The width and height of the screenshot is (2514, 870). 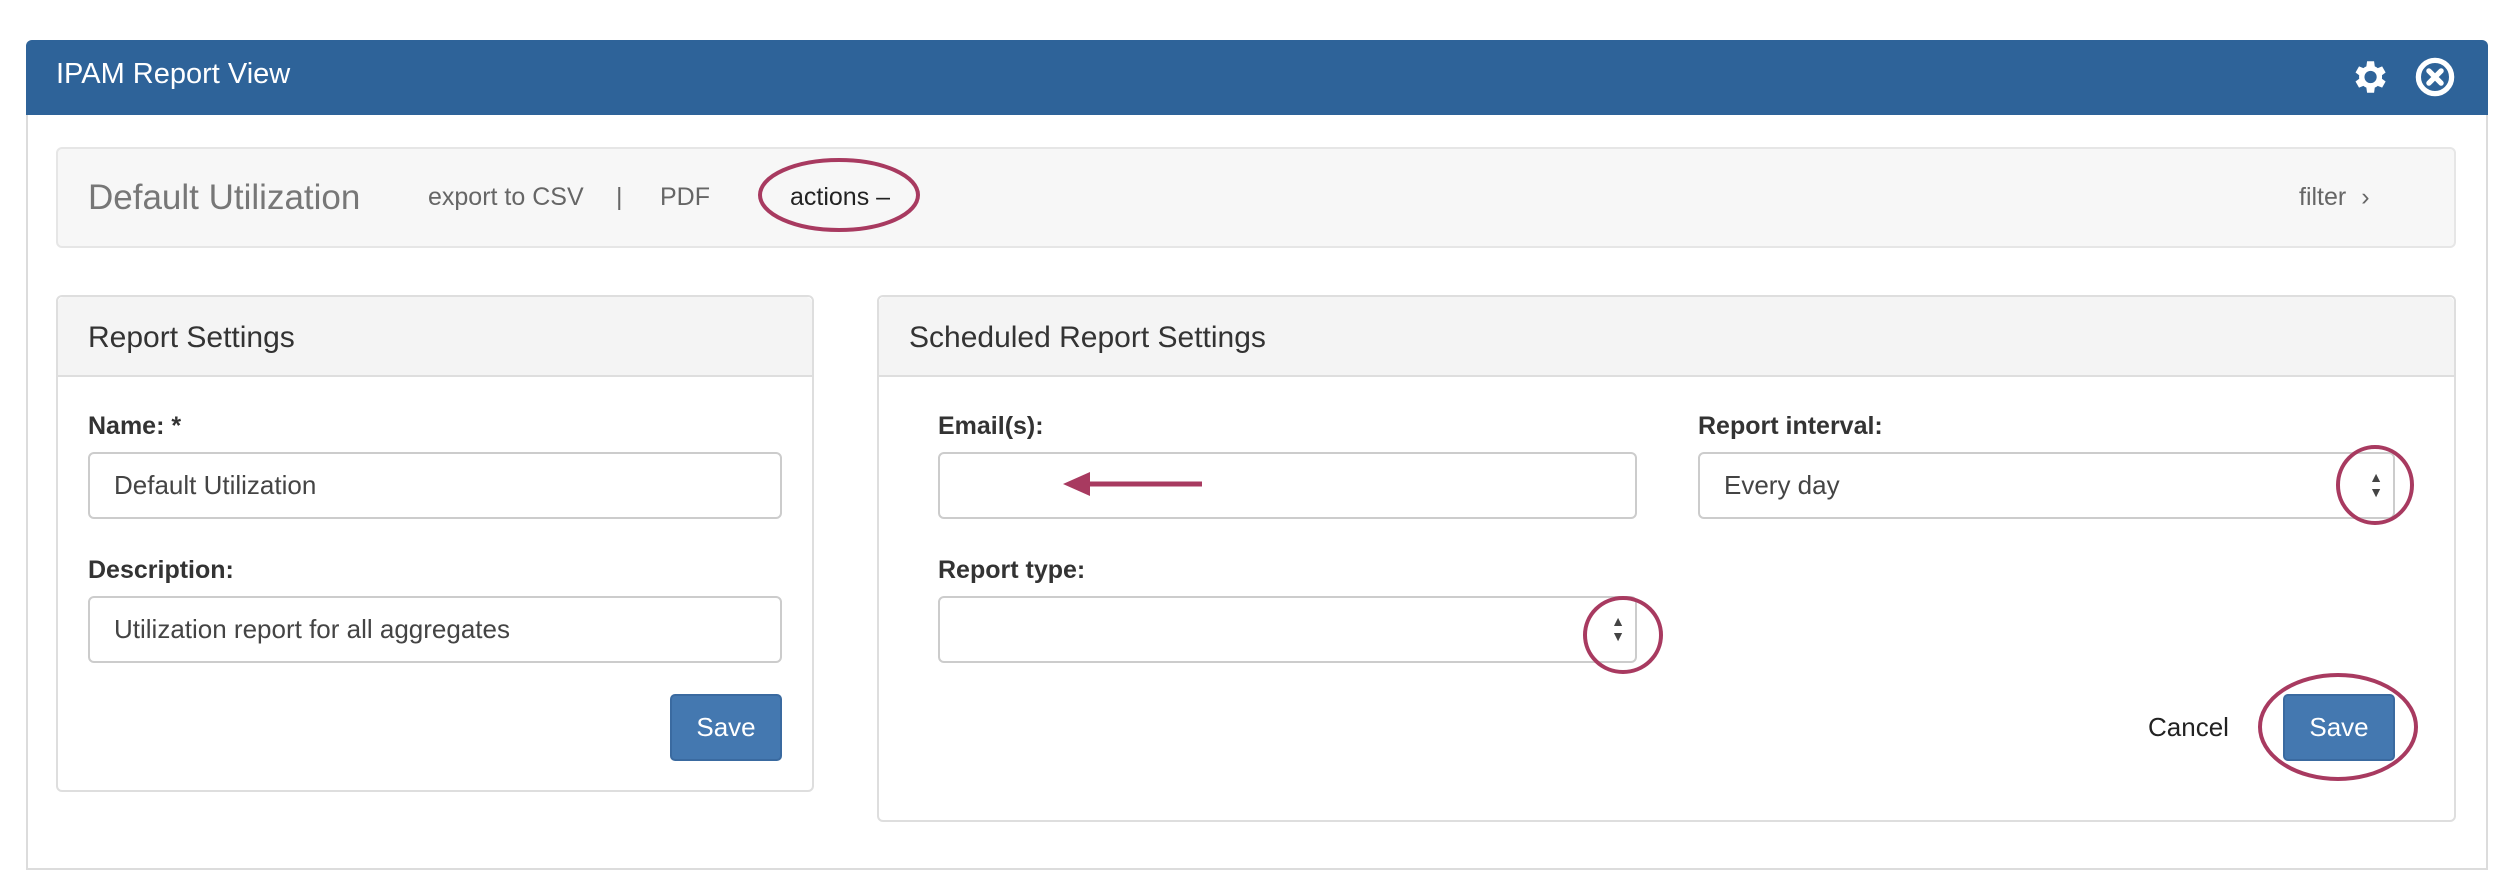 I want to click on name-label: Name: *, so click(x=135, y=426).